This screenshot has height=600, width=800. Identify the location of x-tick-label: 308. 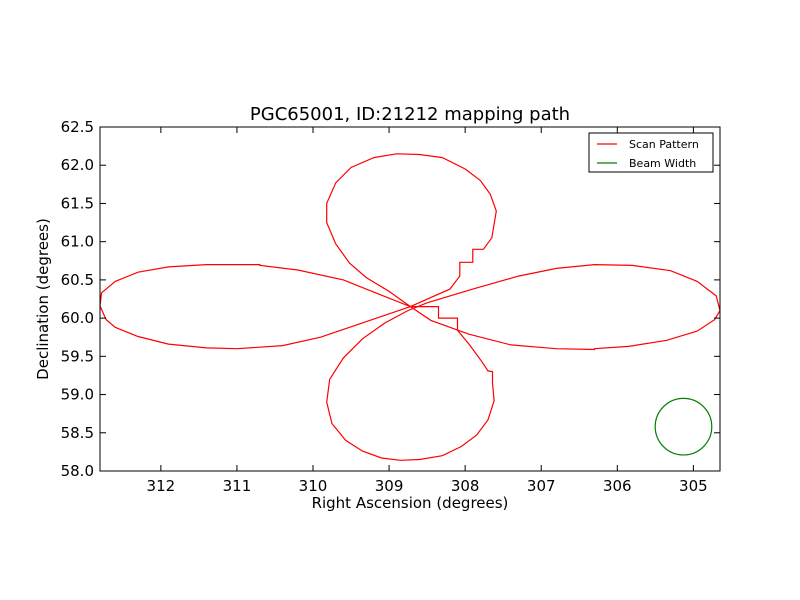
(465, 486).